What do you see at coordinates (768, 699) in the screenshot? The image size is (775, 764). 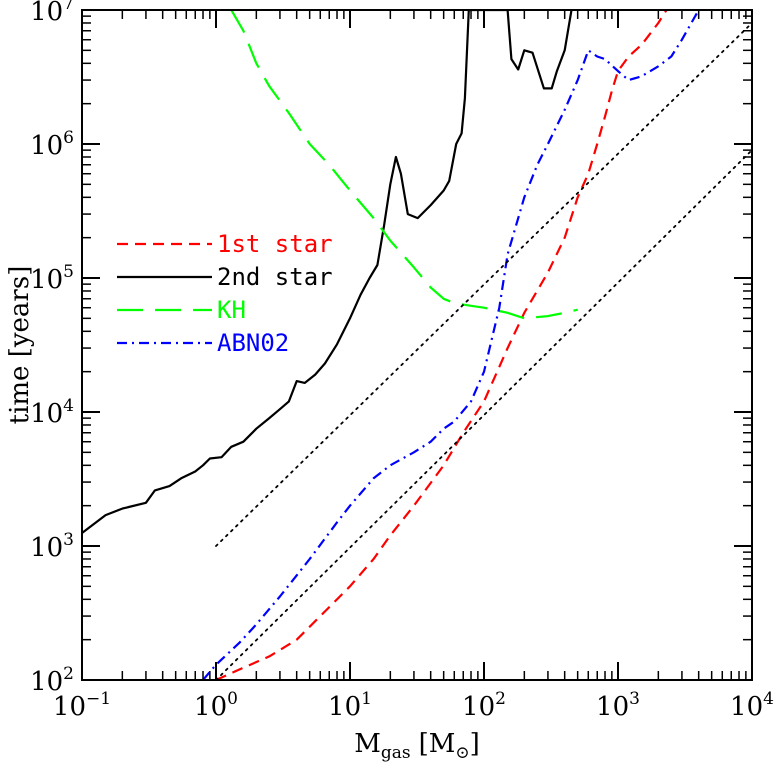 I see `x-tick-exponent: 4` at bounding box center [768, 699].